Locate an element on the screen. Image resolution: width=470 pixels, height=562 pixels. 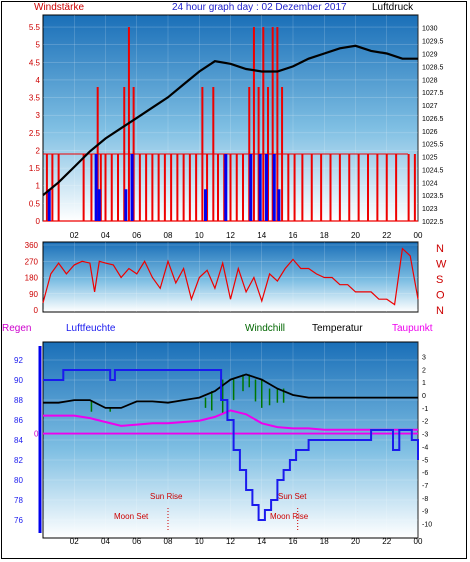
legend-humidity: Luftfeuchte is located at coordinates (91, 328).